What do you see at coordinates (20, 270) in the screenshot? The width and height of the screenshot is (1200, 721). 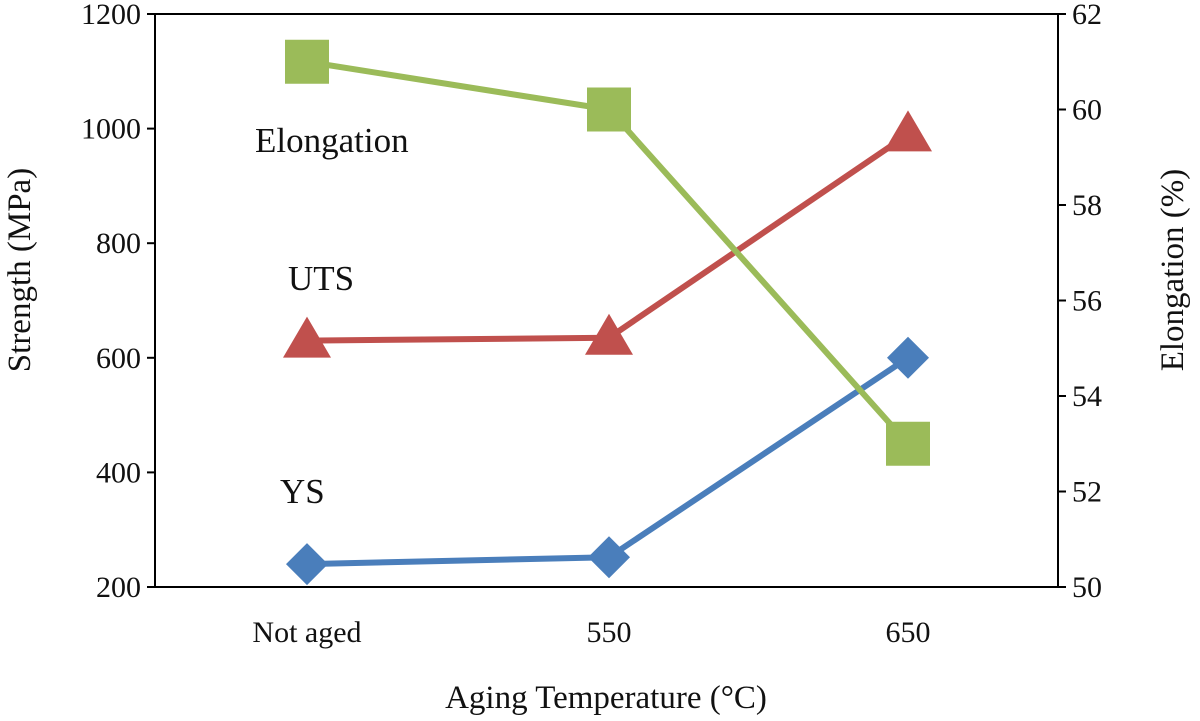 I see `y-axis-left-title: Strength (MPa)` at bounding box center [20, 270].